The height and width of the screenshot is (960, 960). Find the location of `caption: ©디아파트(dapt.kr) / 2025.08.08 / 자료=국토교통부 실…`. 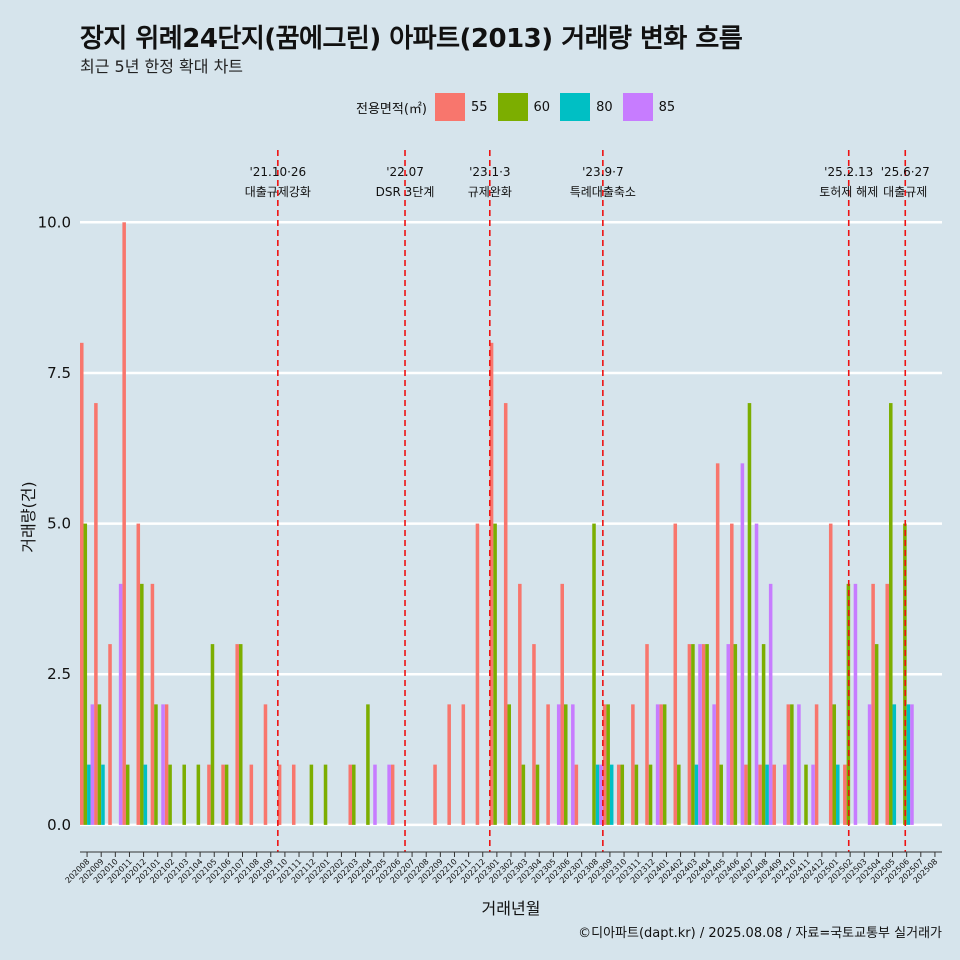

caption: ©디아파트(dapt.kr) / 2025.08.08 / 자료=국토교통부 실… is located at coordinates (760, 933).